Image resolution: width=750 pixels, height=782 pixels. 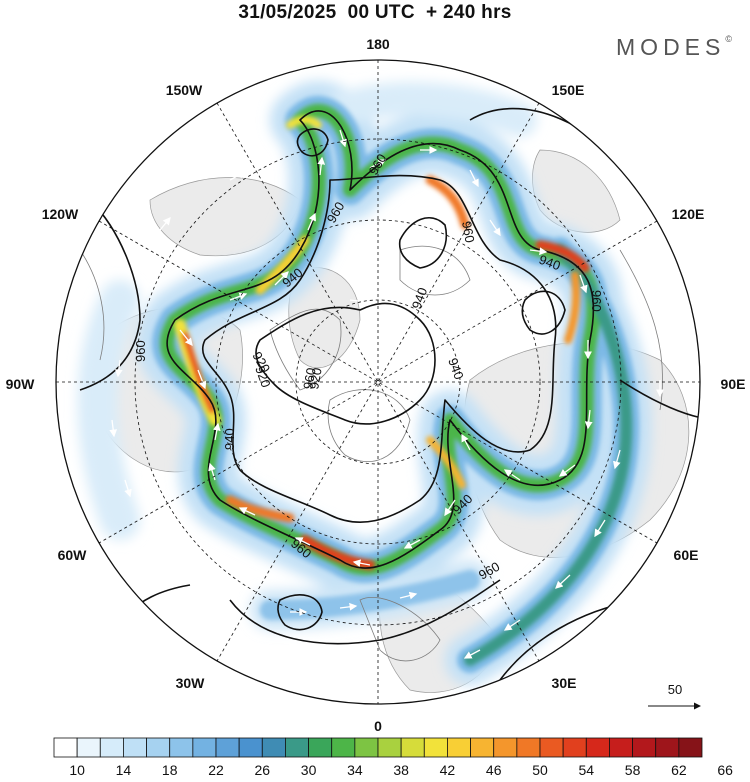 I want to click on lon-label-30w: 30W, so click(x=191, y=683).